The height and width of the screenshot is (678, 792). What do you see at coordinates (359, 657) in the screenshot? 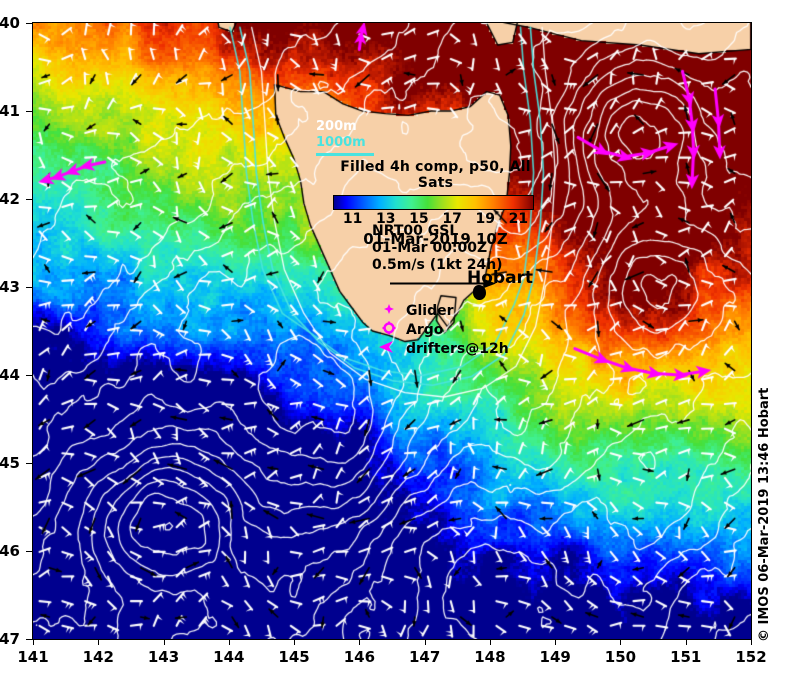
I see `x-tick-label: 146` at bounding box center [359, 657].